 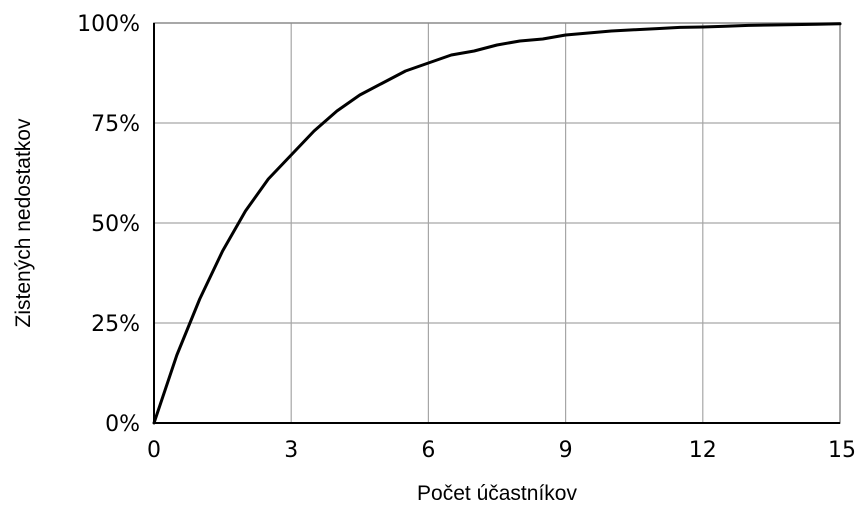 I want to click on x-tick-label: 12, so click(x=703, y=450).